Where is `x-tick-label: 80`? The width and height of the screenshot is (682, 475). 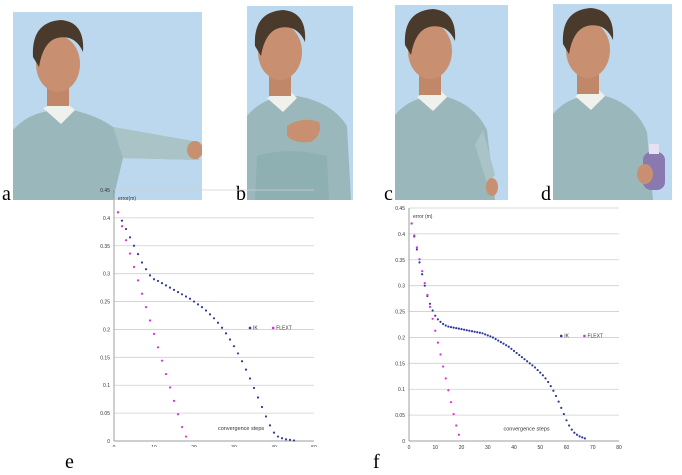
x-tick-label: 80 is located at coordinates (619, 447).